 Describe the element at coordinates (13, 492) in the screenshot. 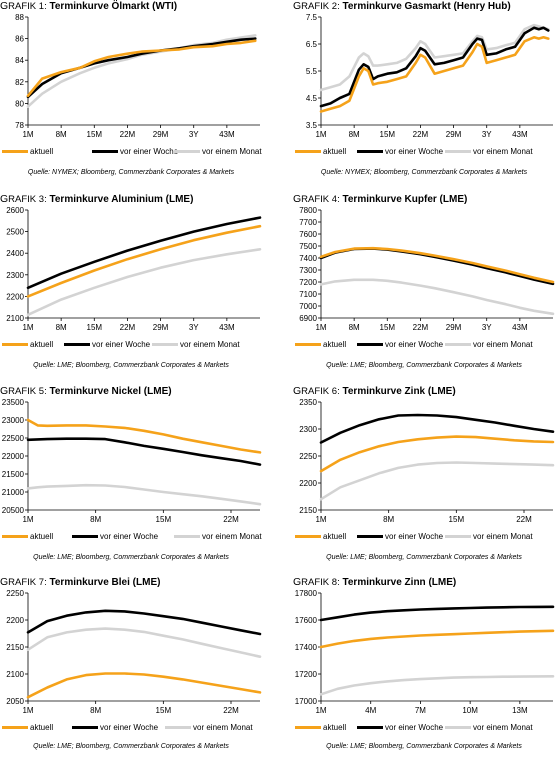

I see `y-tick-label: 21000` at that location.